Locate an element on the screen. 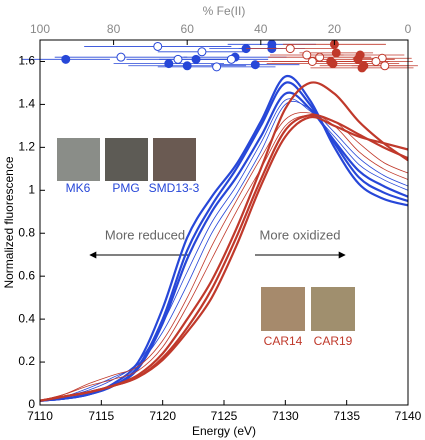  top-tick-label: 40 is located at coordinates (261, 29).